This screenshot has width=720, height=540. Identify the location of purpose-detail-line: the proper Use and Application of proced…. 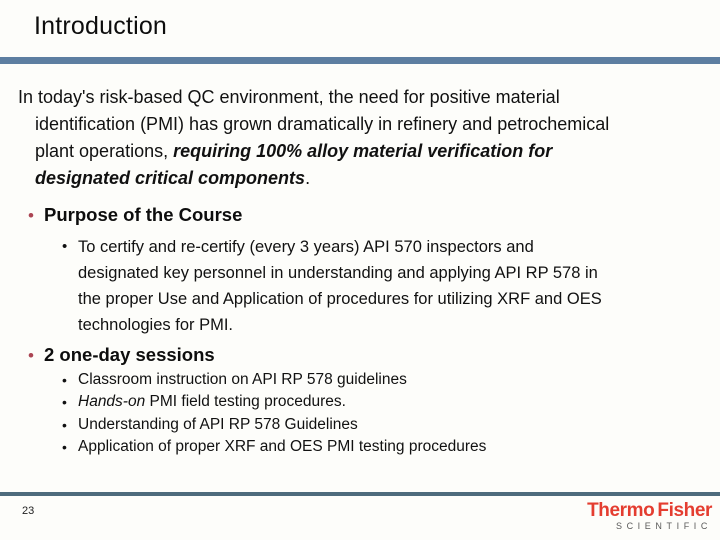
(340, 299).